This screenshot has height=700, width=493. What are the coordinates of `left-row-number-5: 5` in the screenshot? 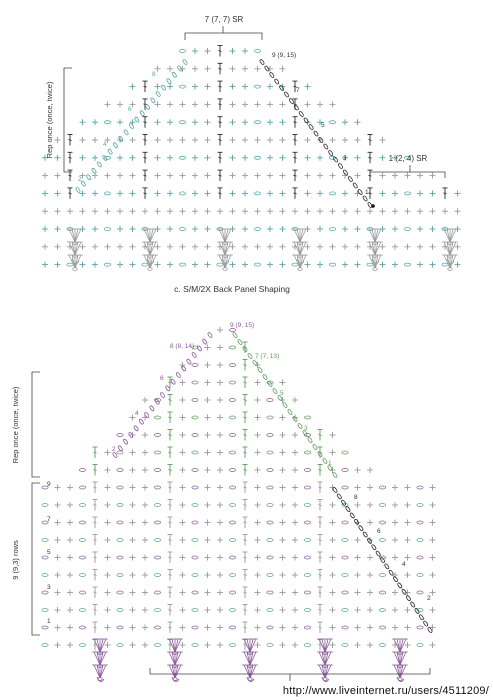 It's located at (49, 552).